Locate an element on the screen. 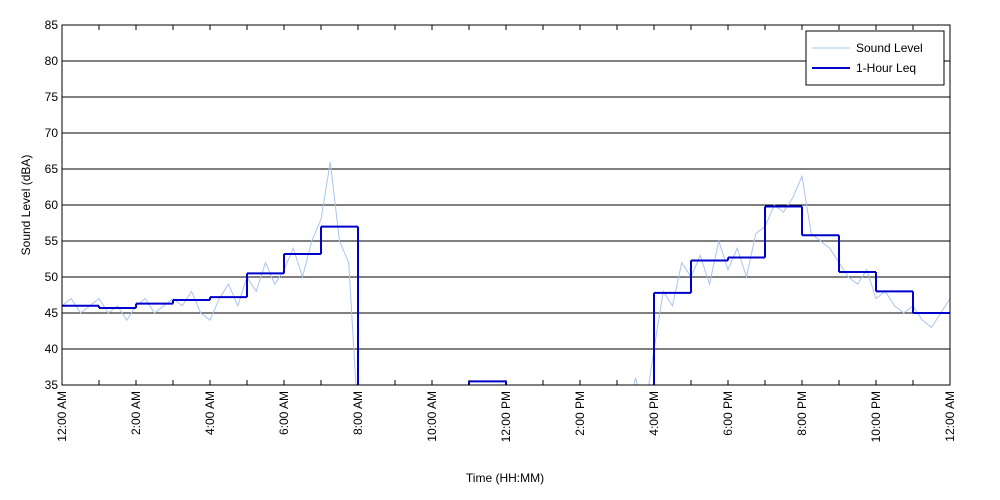 The height and width of the screenshot is (500, 1000). legend-label: 1-Hour Leq is located at coordinates (886, 68).